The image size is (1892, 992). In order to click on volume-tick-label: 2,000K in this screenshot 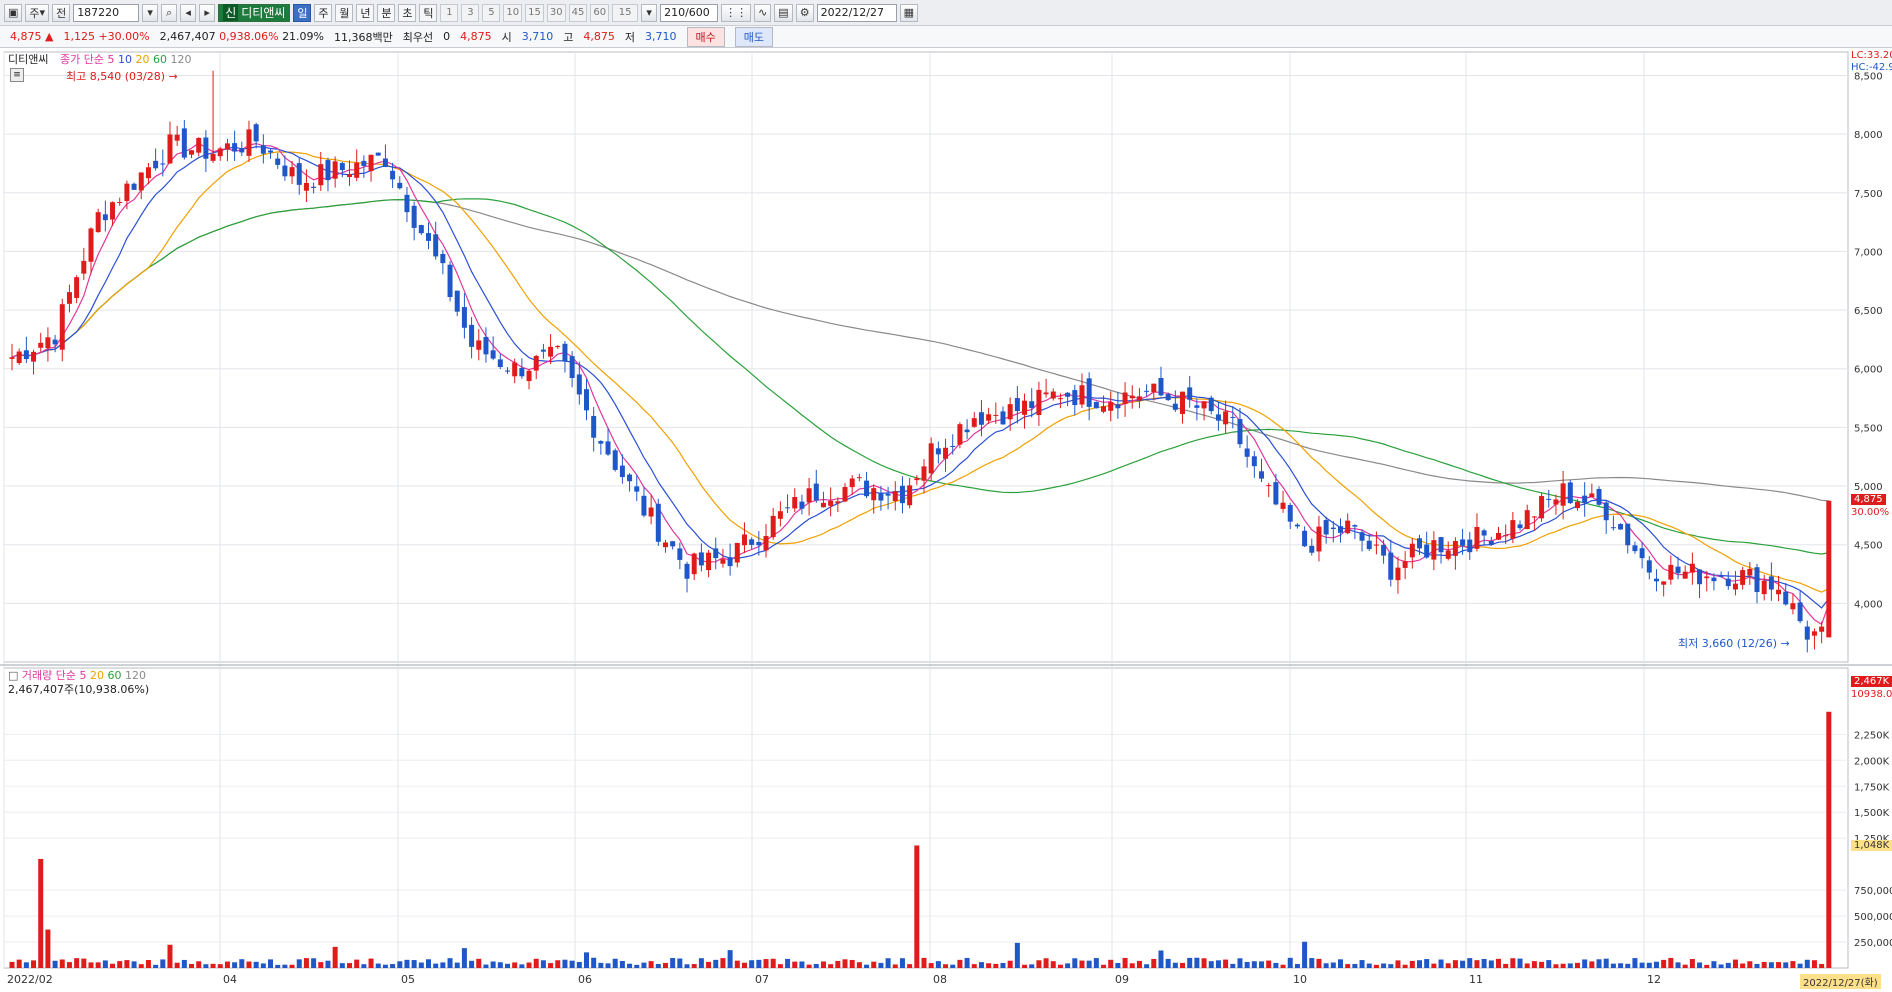, I will do `click(1872, 761)`.